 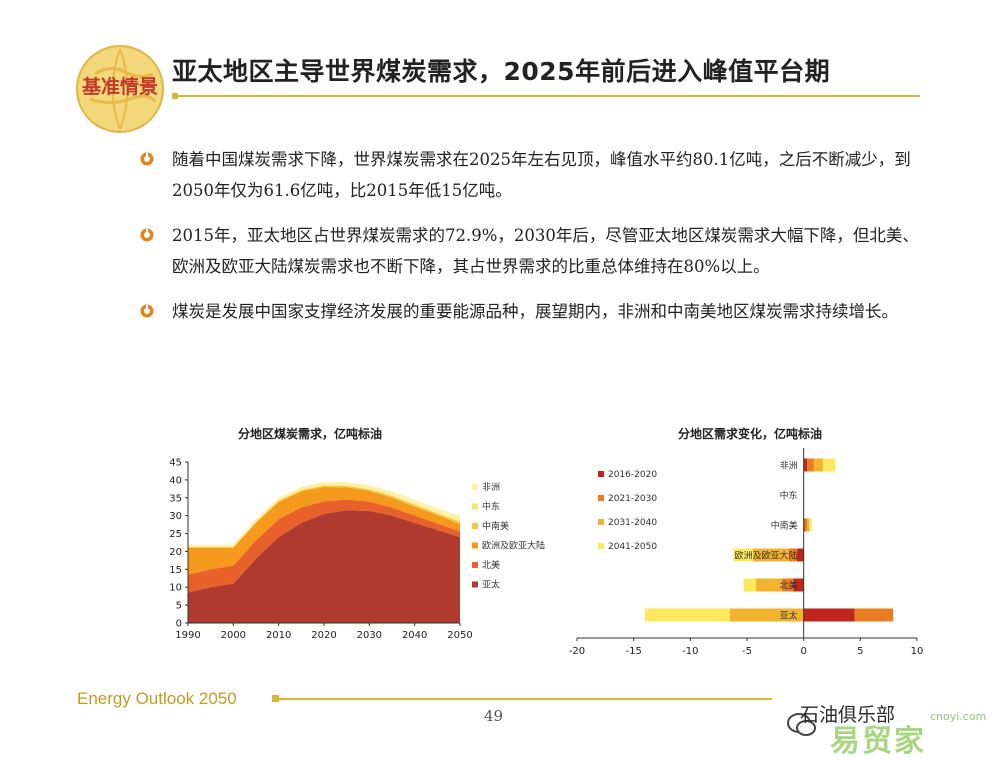 What do you see at coordinates (747, 650) in the screenshot?
I see `x-tick-label: -5` at bounding box center [747, 650].